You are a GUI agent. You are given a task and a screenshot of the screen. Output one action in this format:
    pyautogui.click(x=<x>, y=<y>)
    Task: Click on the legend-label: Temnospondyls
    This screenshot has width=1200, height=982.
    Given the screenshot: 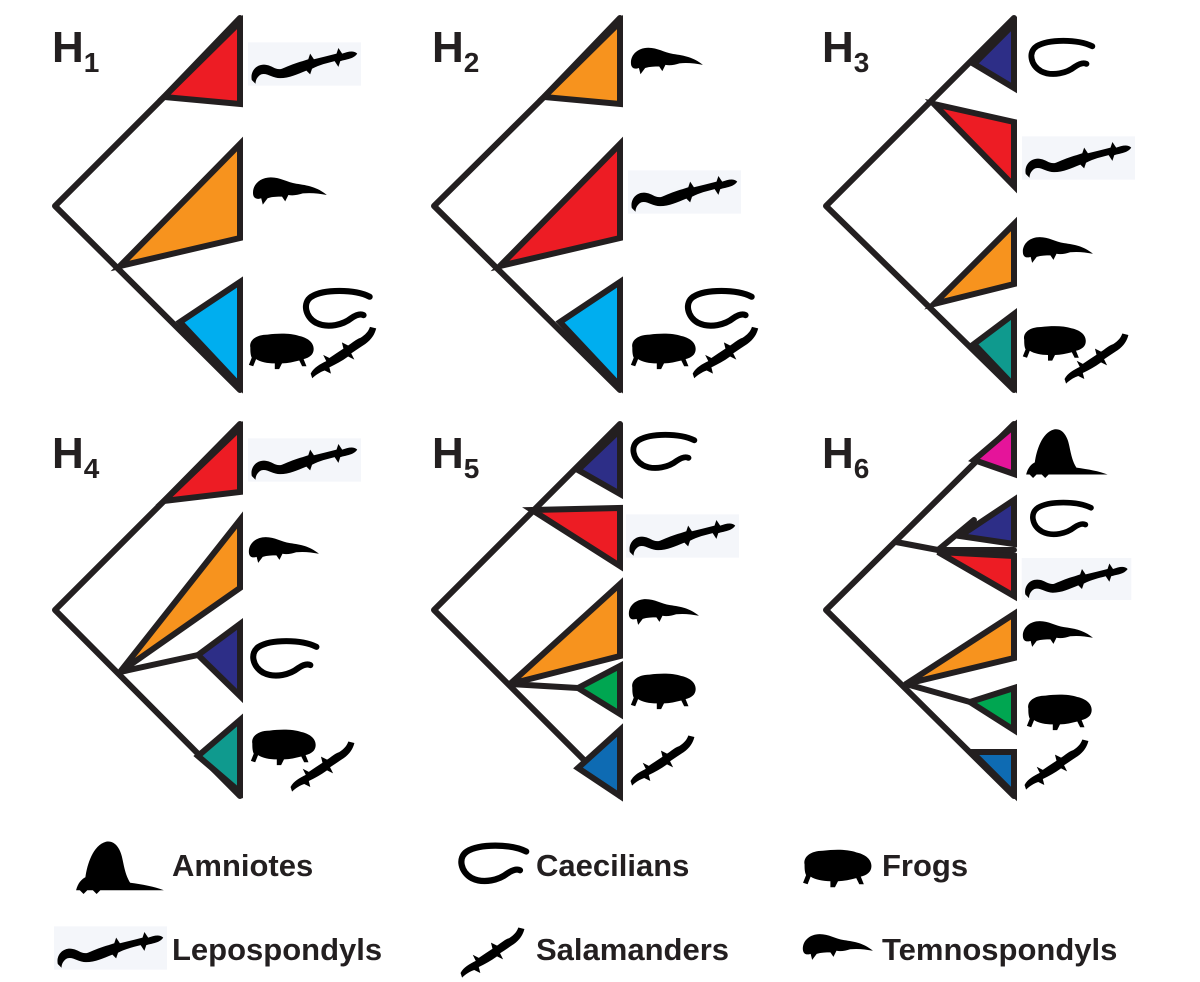 What is the action you would take?
    pyautogui.click(x=999, y=949)
    